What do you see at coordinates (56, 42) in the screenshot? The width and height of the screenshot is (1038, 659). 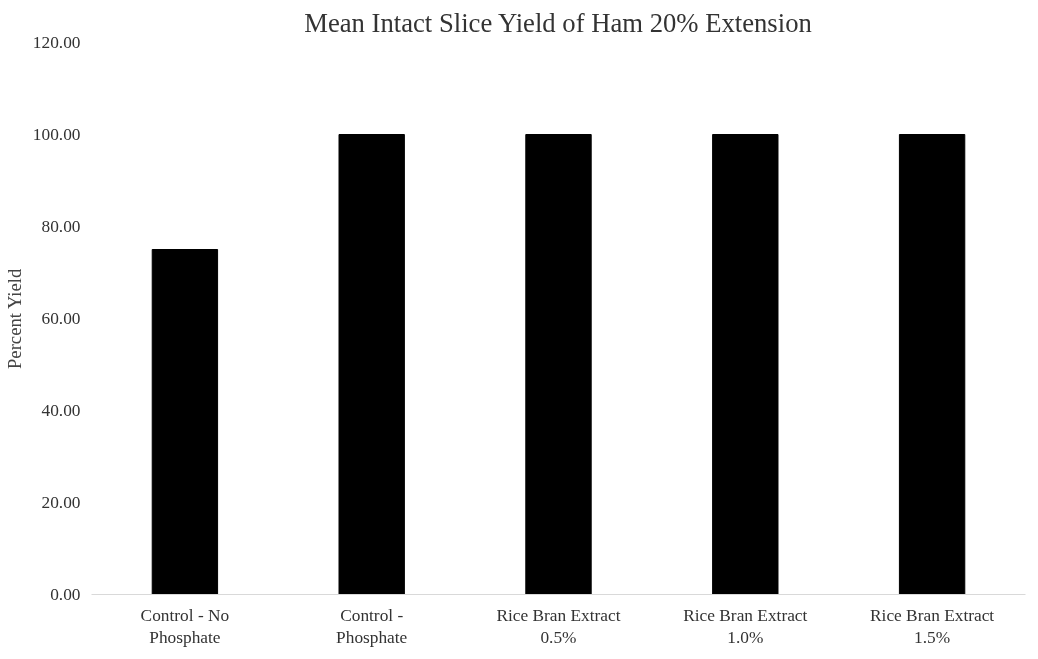 I see `y-tick-label: 120.00` at bounding box center [56, 42].